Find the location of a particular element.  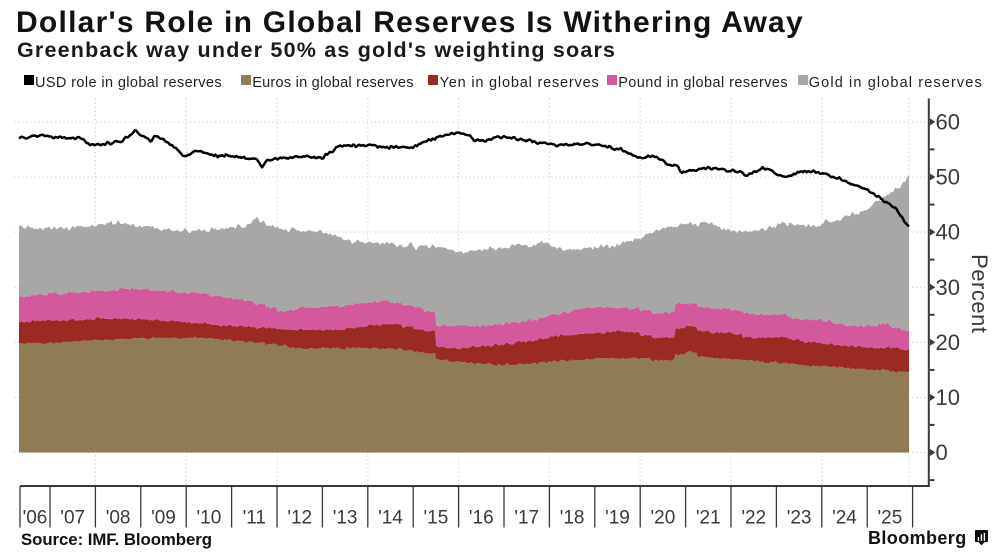

svg-text: '14 is located at coordinates (390, 518).